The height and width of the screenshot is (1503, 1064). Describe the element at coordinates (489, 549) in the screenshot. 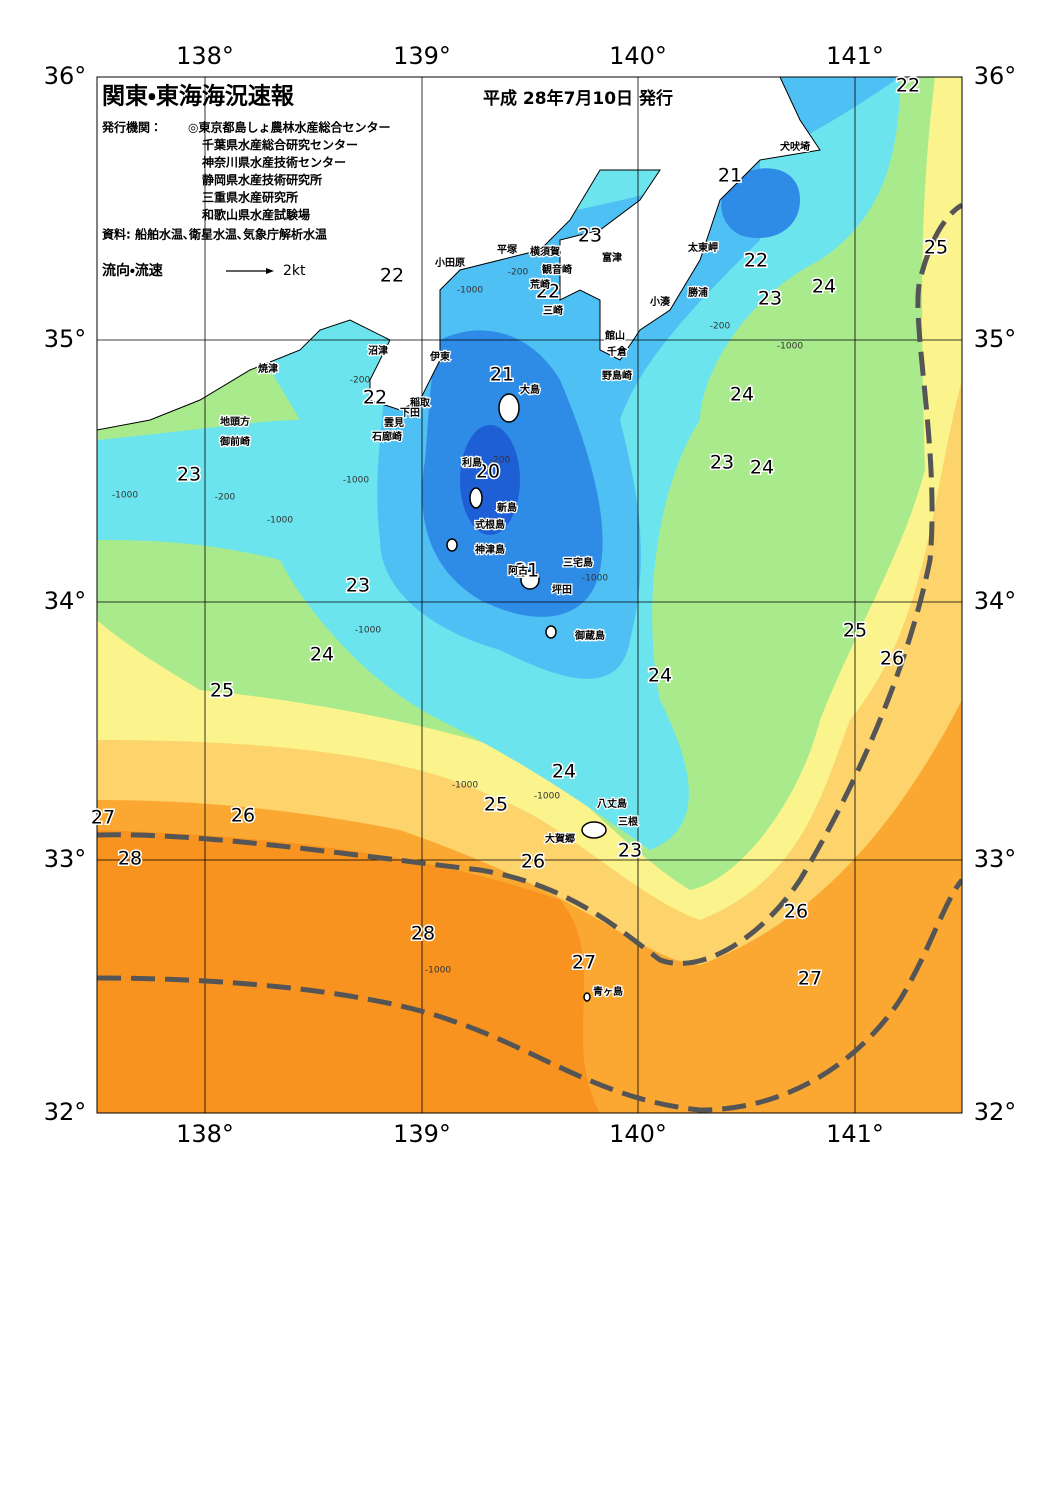

I see `place-name: 神津島` at that location.